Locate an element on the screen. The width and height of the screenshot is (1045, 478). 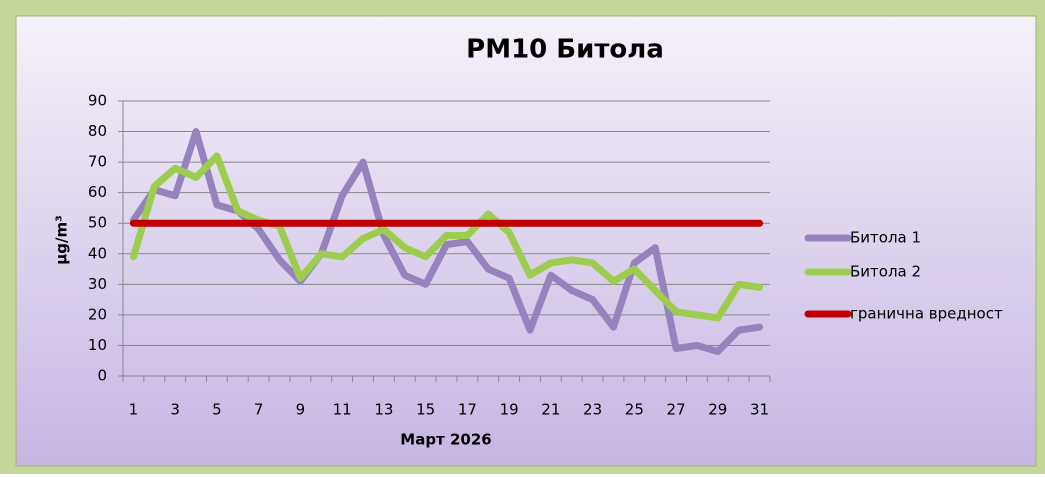
y-tick-label: 20 is located at coordinates (97, 314).